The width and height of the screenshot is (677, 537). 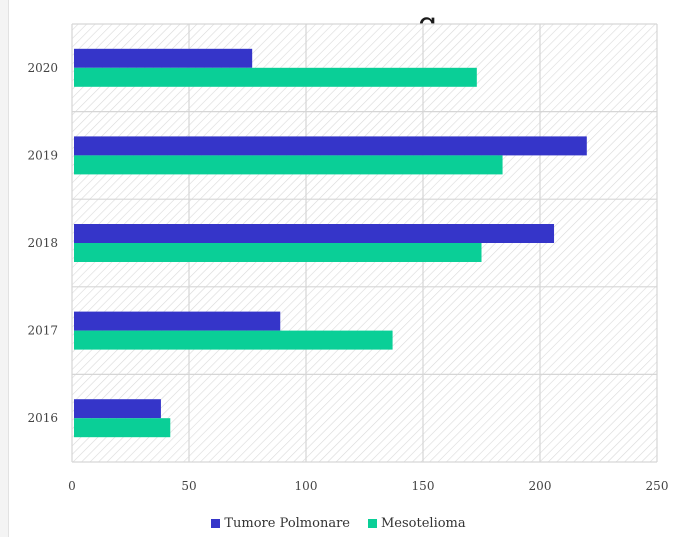 I want to click on legend-label: Tumore Polmonare, so click(x=287, y=523).